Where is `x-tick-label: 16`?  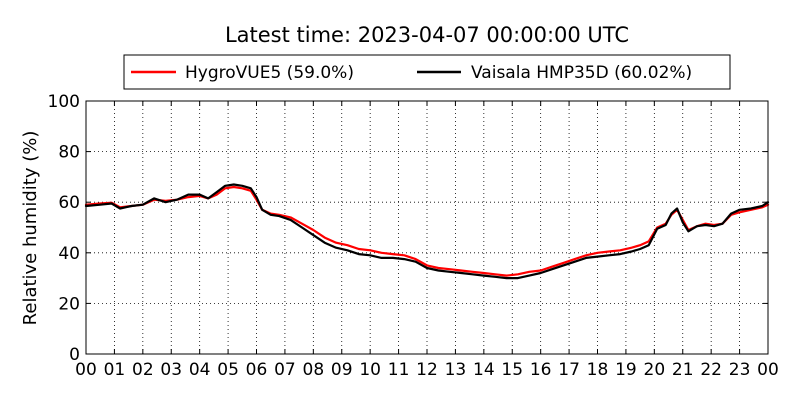 x-tick-label: 16 is located at coordinates (541, 370).